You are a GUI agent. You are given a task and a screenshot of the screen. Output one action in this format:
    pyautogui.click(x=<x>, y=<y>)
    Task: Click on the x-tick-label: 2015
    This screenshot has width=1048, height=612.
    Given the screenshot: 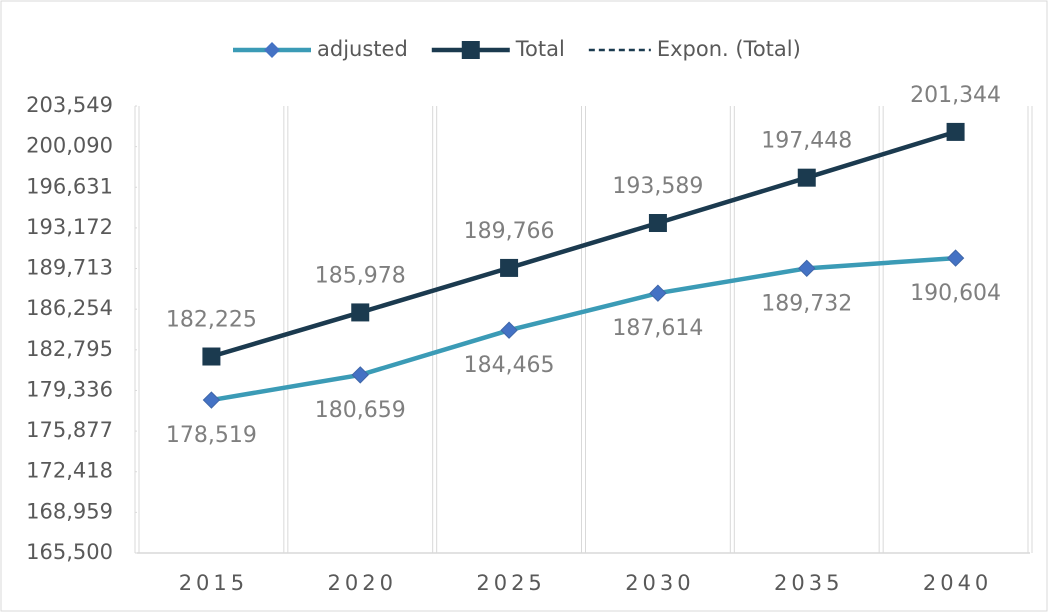 What is the action you would take?
    pyautogui.click(x=213, y=583)
    